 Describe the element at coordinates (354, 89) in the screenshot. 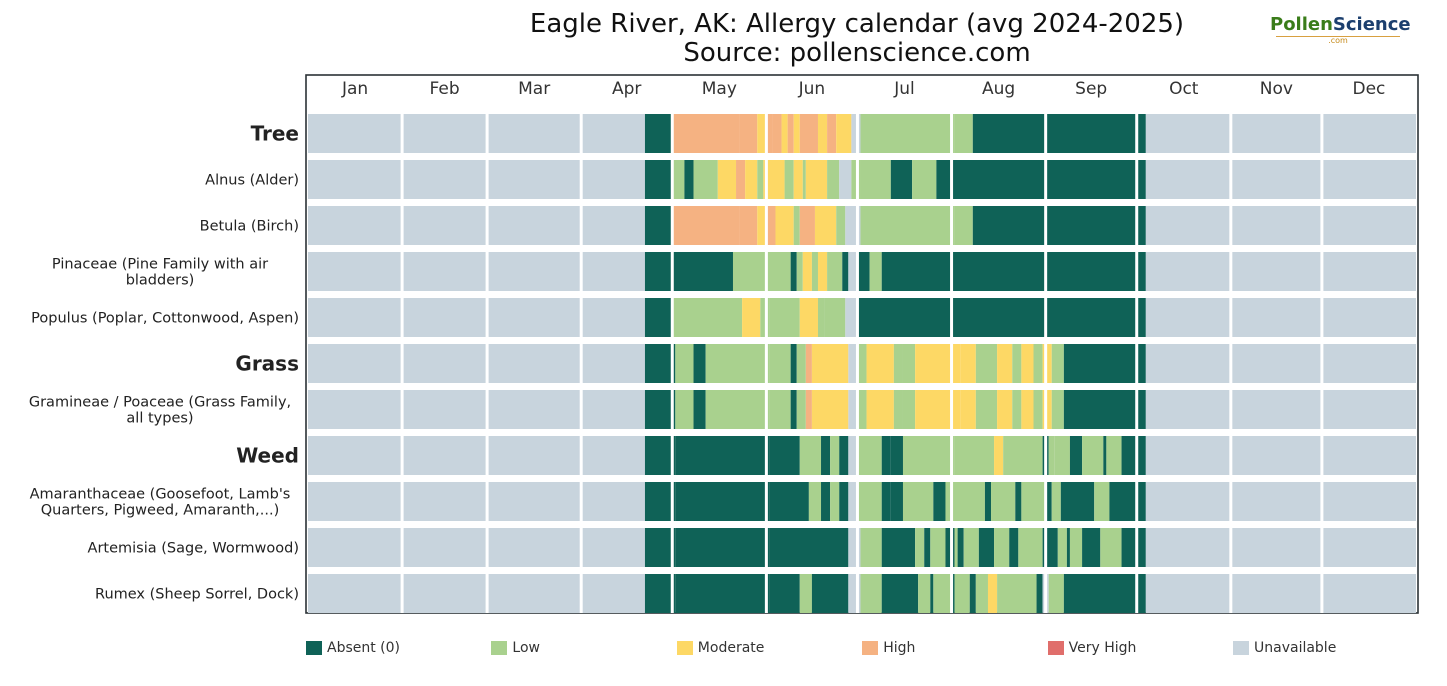

I see `month-label-jan: Jan` at that location.